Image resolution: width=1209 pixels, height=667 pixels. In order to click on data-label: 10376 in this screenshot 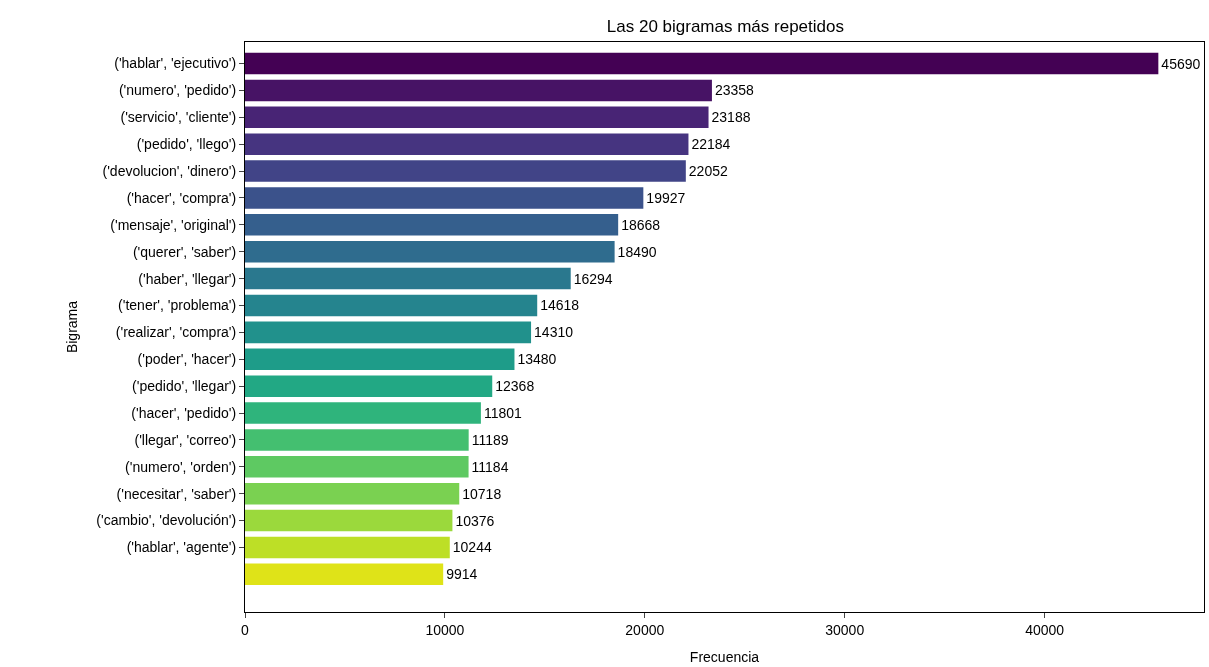, I will do `click(475, 520)`.